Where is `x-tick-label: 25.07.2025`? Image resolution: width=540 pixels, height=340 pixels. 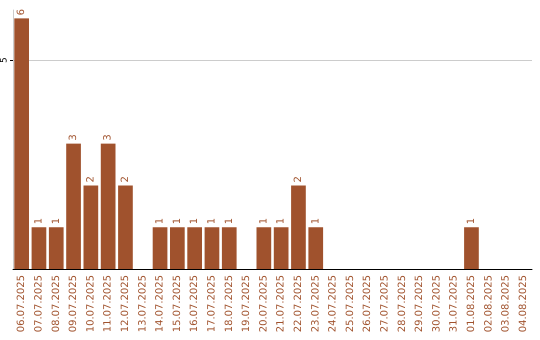 x-tick-label: 25.07.2025 is located at coordinates (350, 303).